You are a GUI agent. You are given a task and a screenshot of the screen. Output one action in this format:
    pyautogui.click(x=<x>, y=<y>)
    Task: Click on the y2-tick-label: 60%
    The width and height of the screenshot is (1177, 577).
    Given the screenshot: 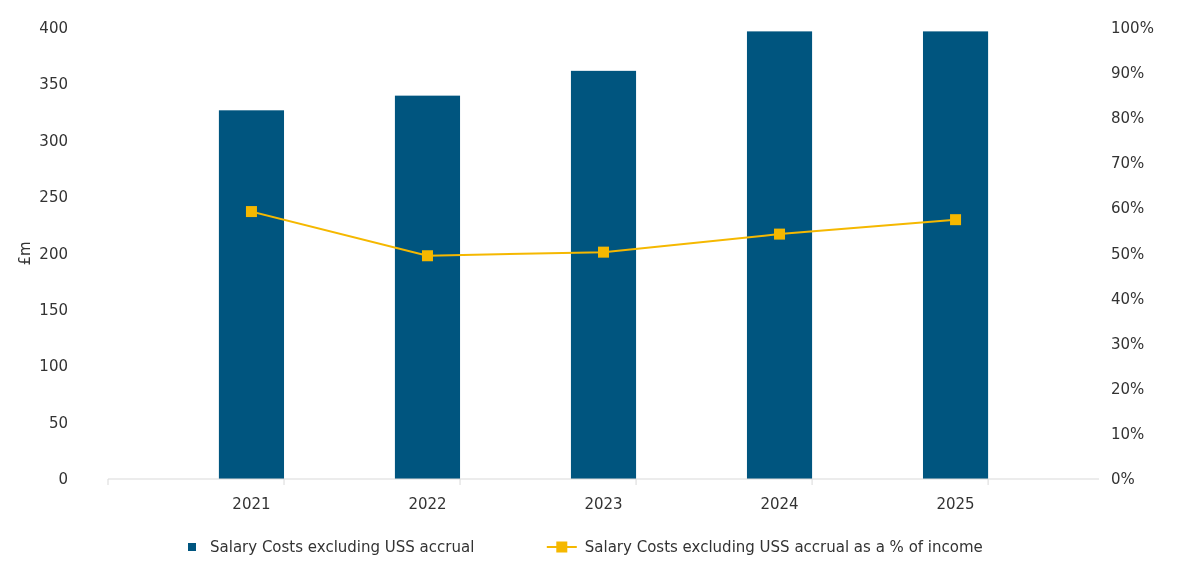 What is the action you would take?
    pyautogui.click(x=1128, y=208)
    